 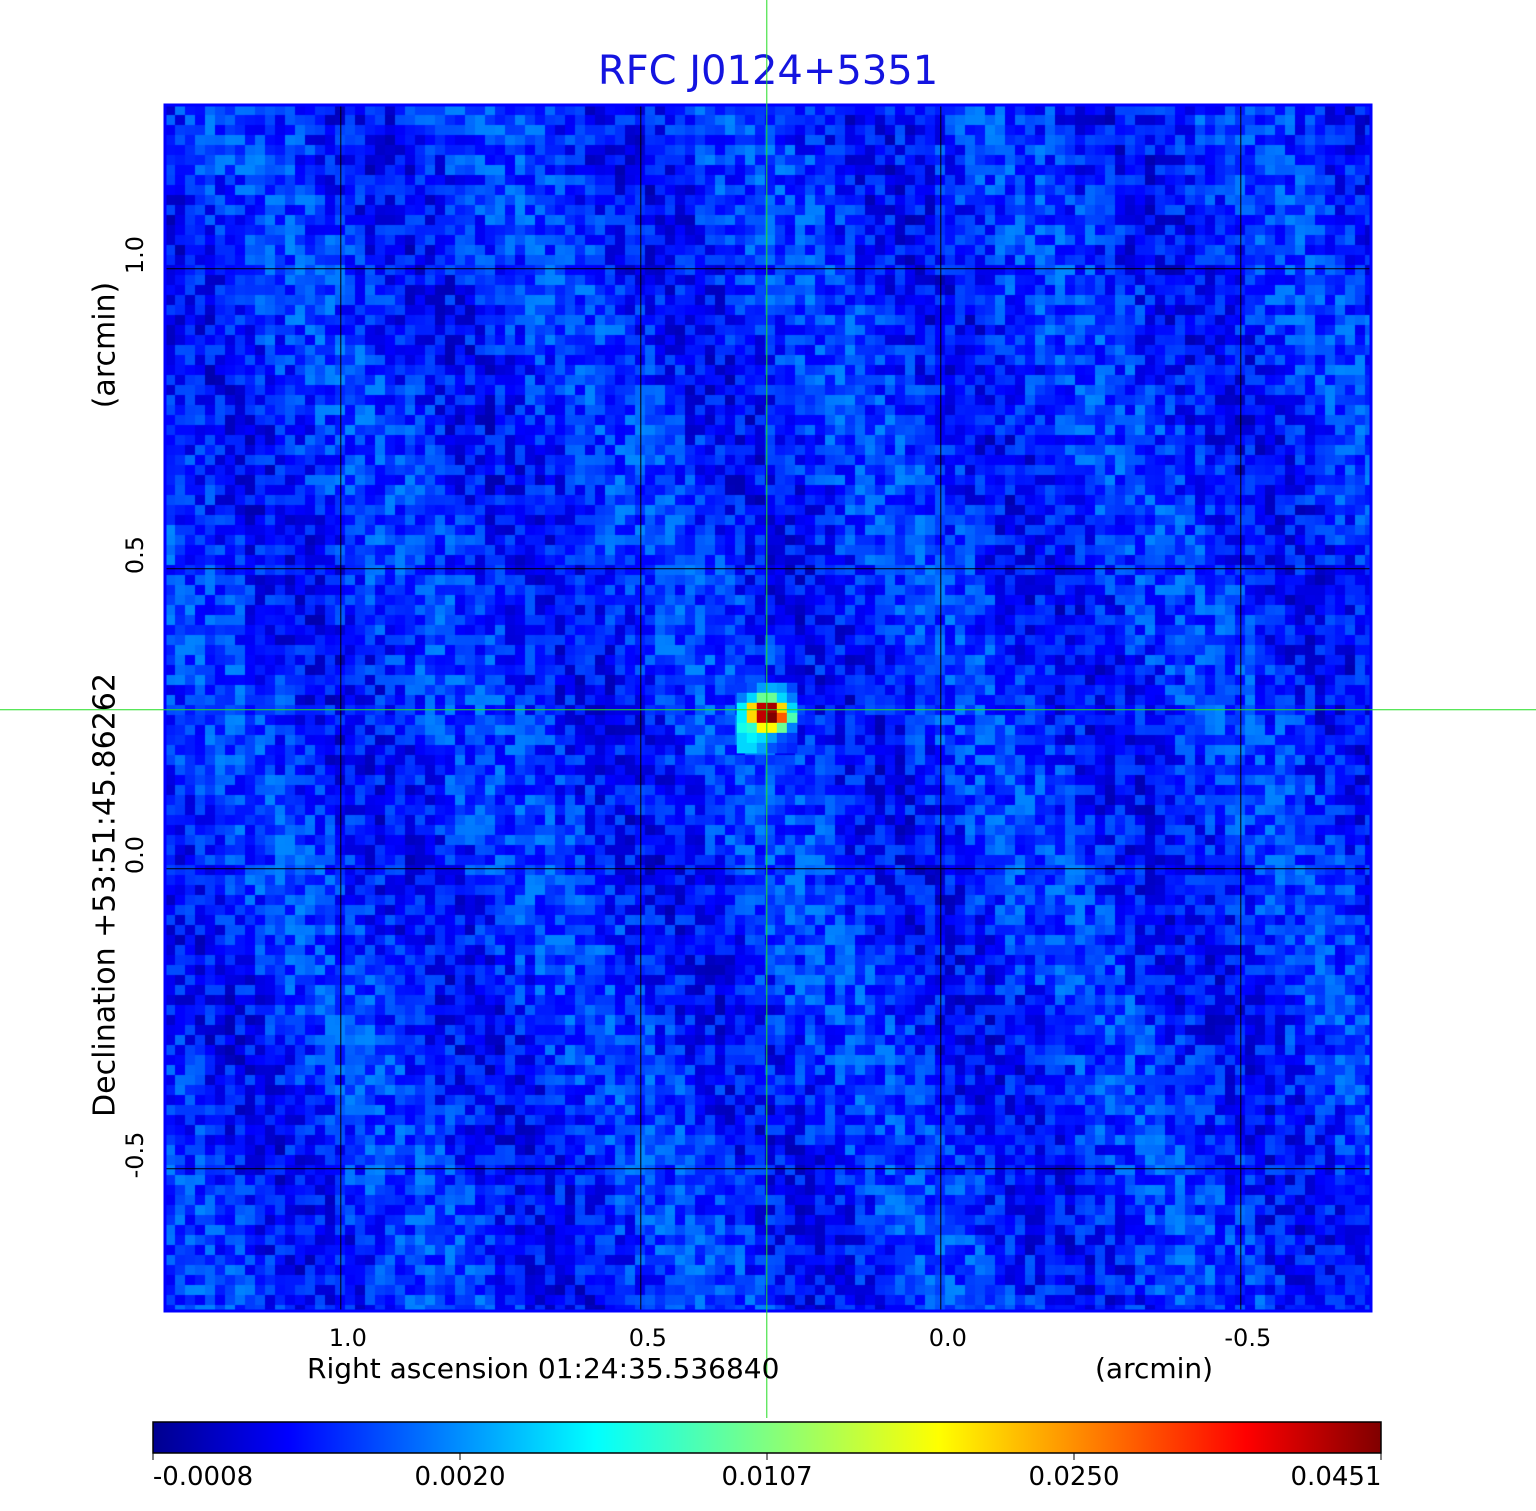 What do you see at coordinates (460, 1477) in the screenshot?
I see `colorbar-tick-label: 0.0020` at bounding box center [460, 1477].